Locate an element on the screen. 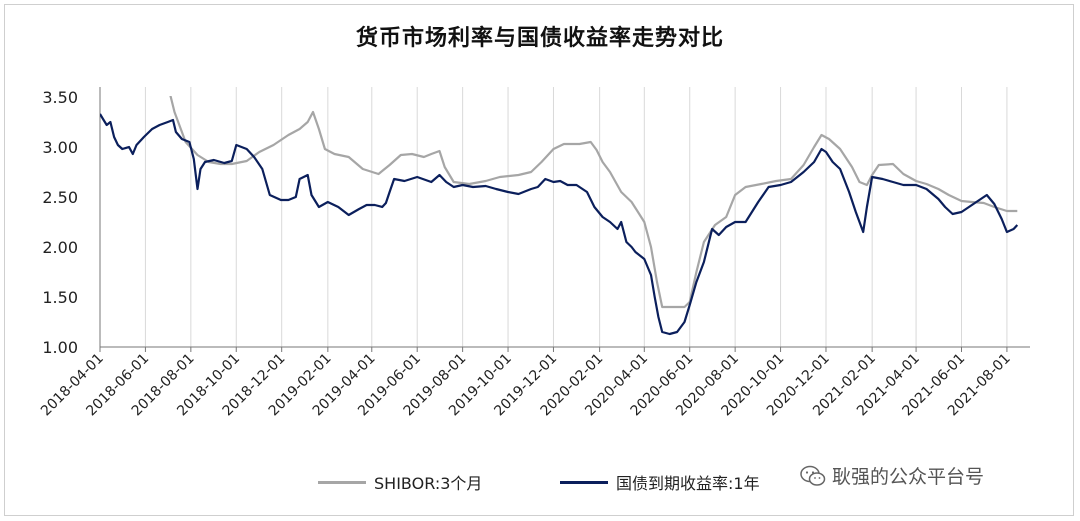 The image size is (1080, 521). legend-item-treasury: 国债到期收益率:1年 is located at coordinates (660, 482).